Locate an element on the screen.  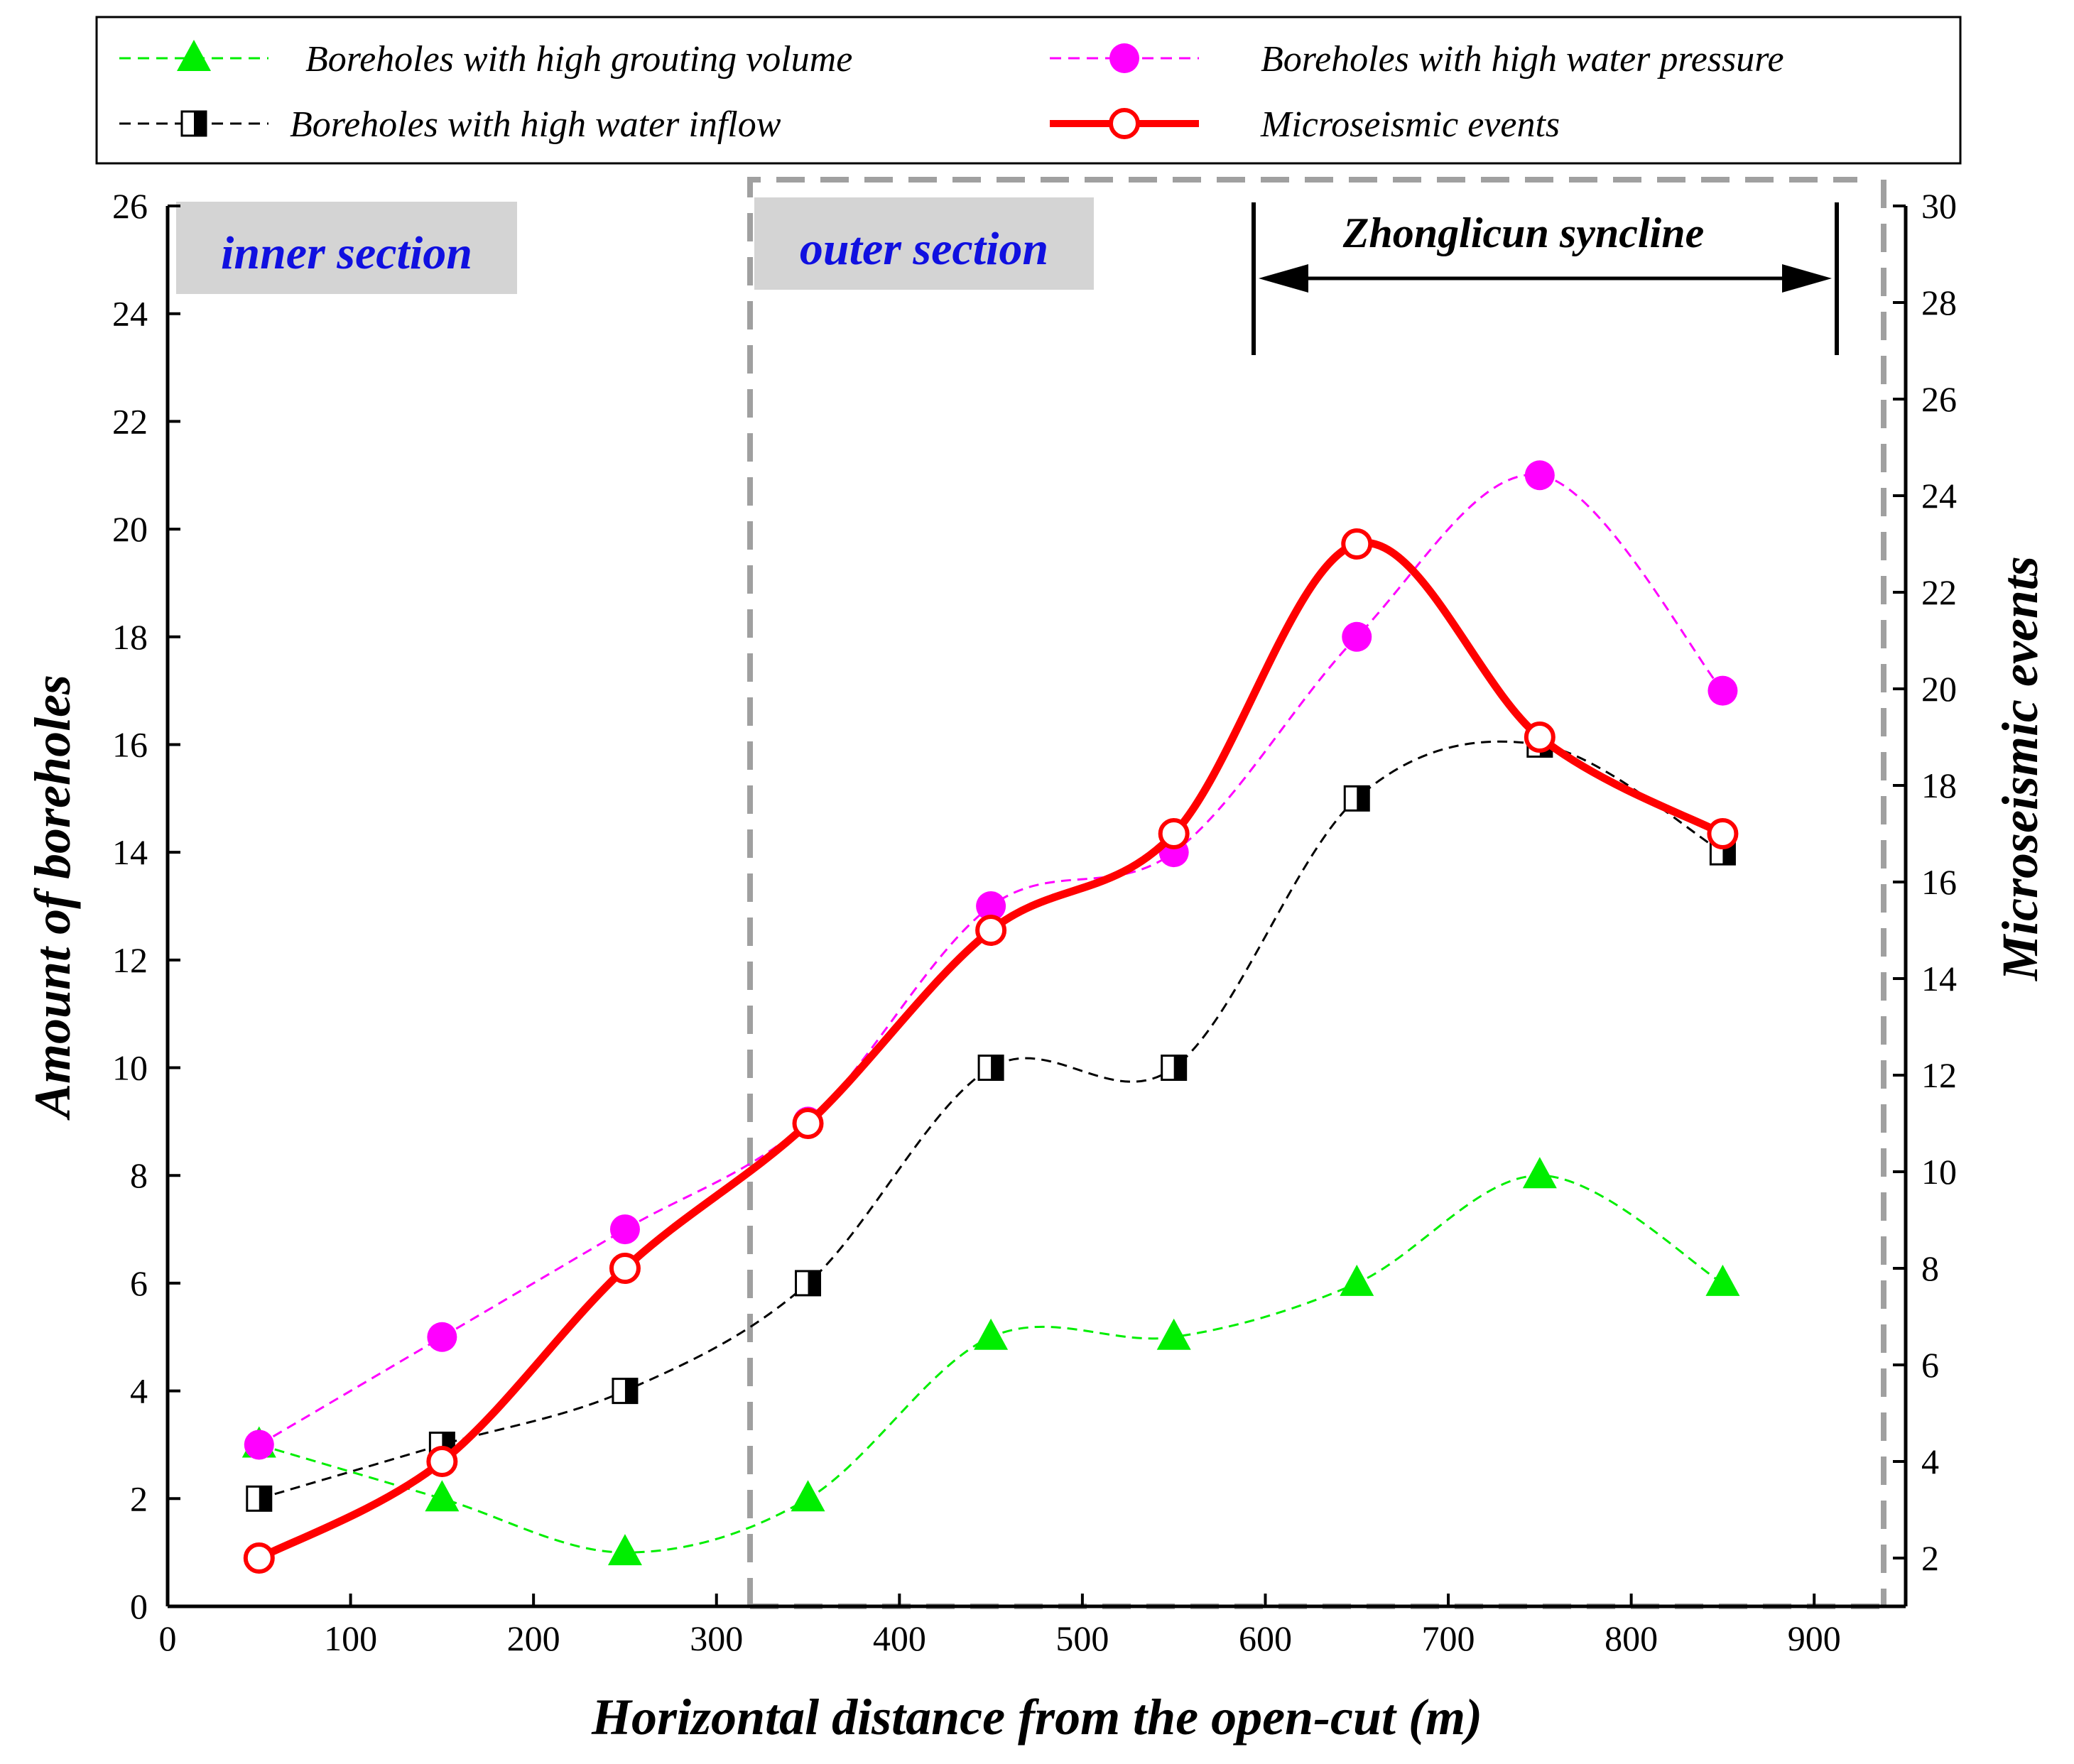
y2-tick-label: 16 is located at coordinates (1939, 882).